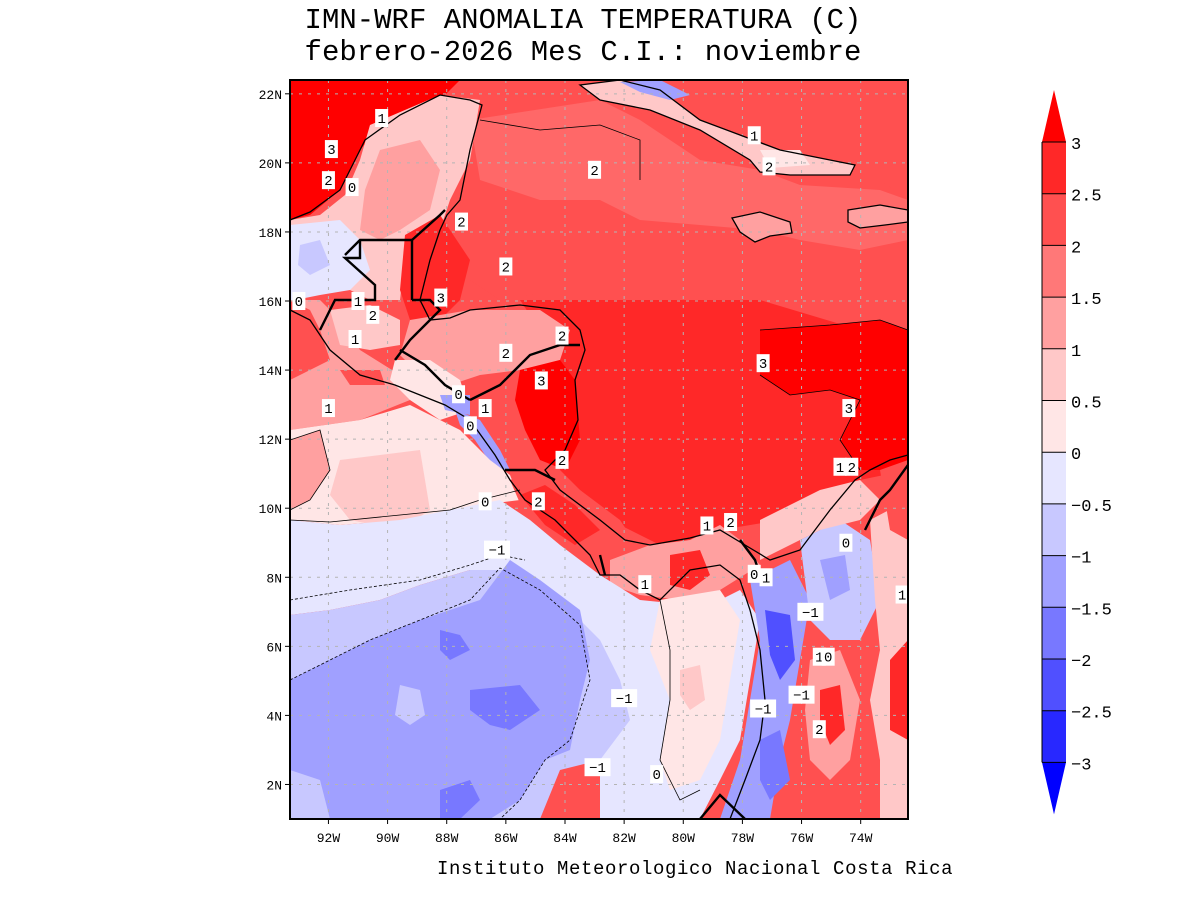 The width and height of the screenshot is (1200, 900). I want to click on contour-3-caribbean-b, so click(810, 422).